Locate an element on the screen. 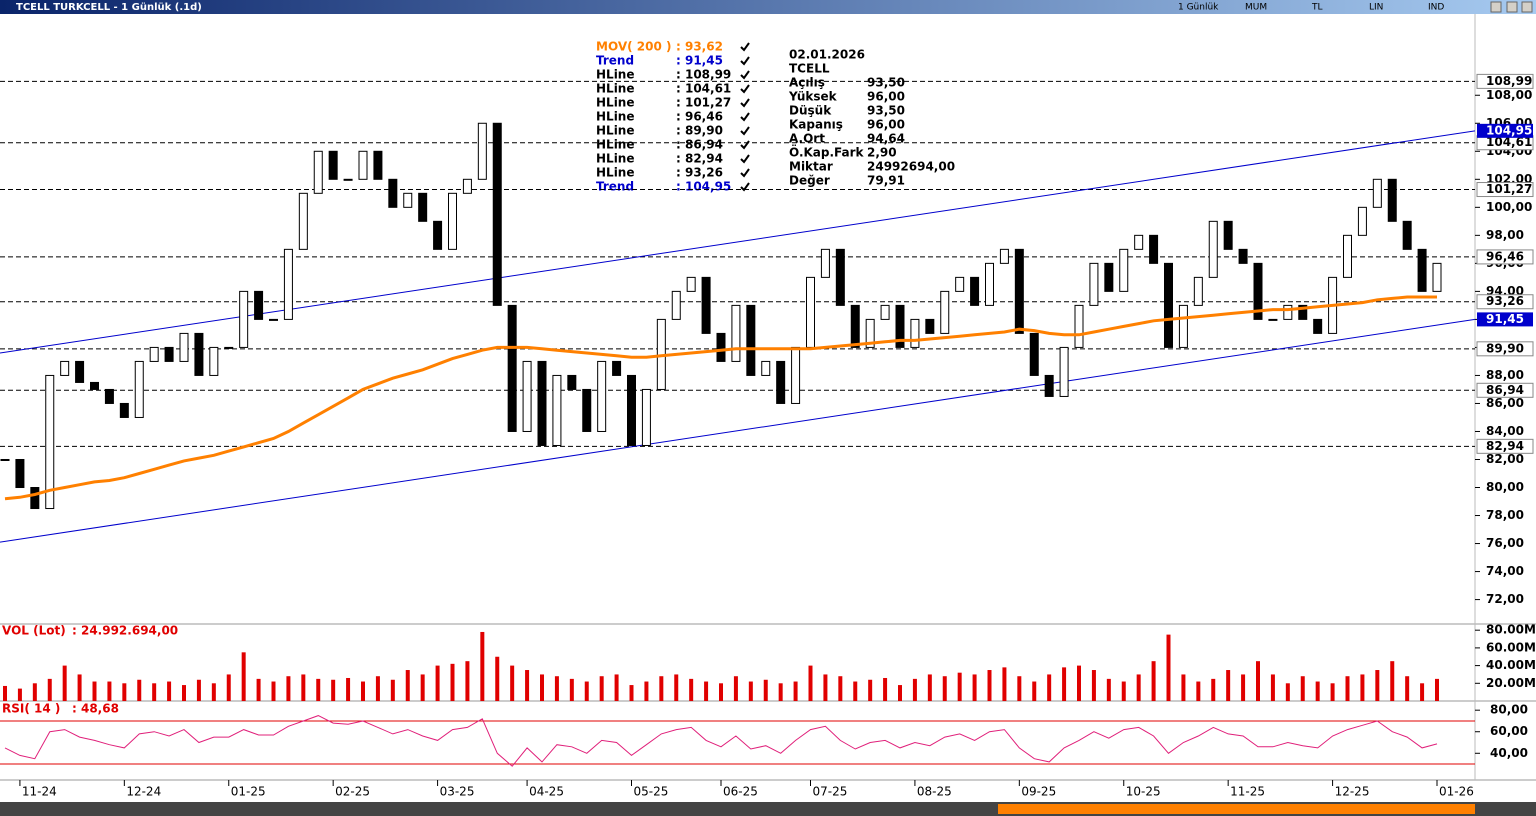 This screenshot has height=816, width=1536. scrollbar-thumb is located at coordinates (1236, 809).